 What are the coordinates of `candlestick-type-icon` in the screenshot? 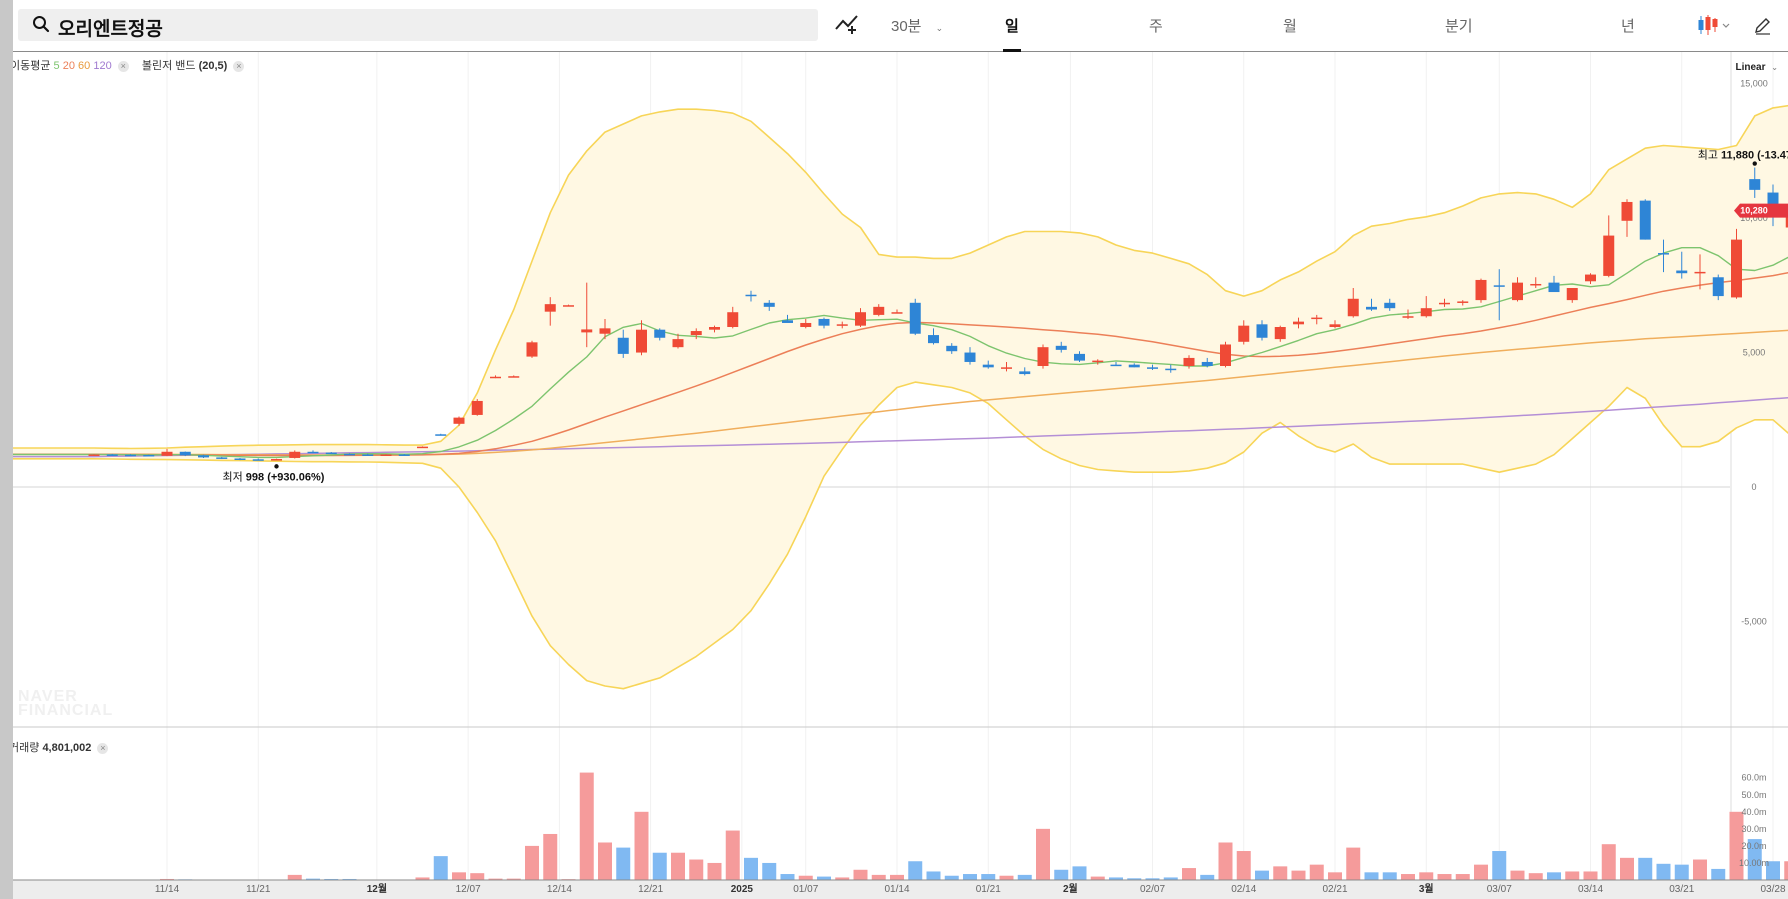 It's located at (1715, 27).